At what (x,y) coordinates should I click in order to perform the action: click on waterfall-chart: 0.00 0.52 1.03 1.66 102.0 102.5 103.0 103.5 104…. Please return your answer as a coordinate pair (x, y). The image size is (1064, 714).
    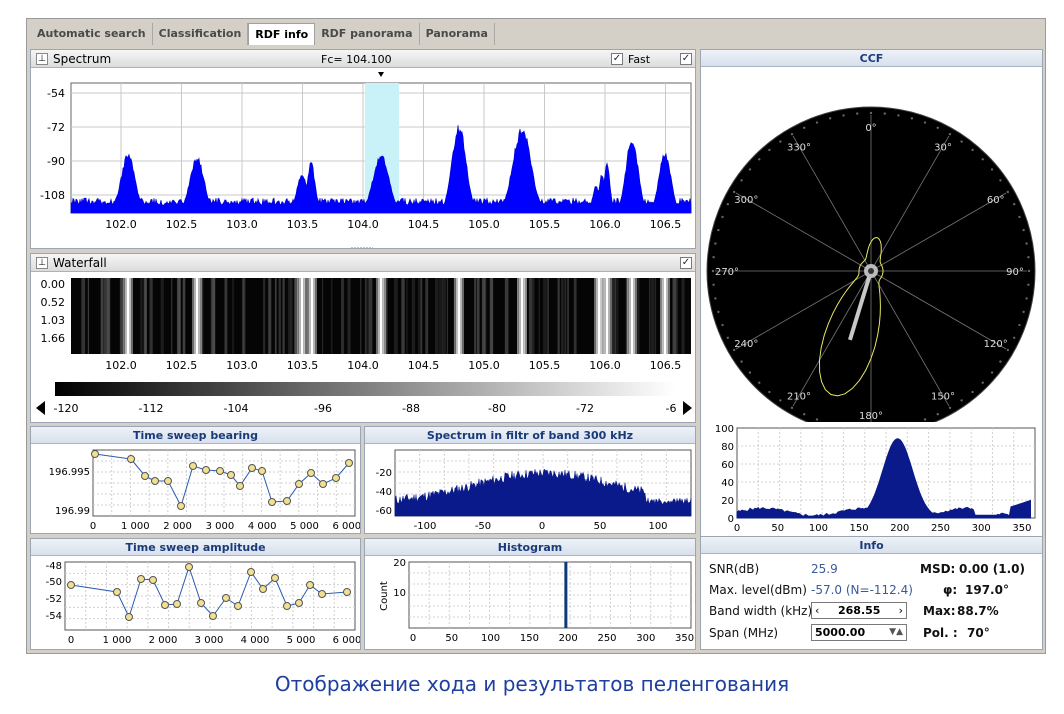
    Looking at the image, I should click on (363, 347).